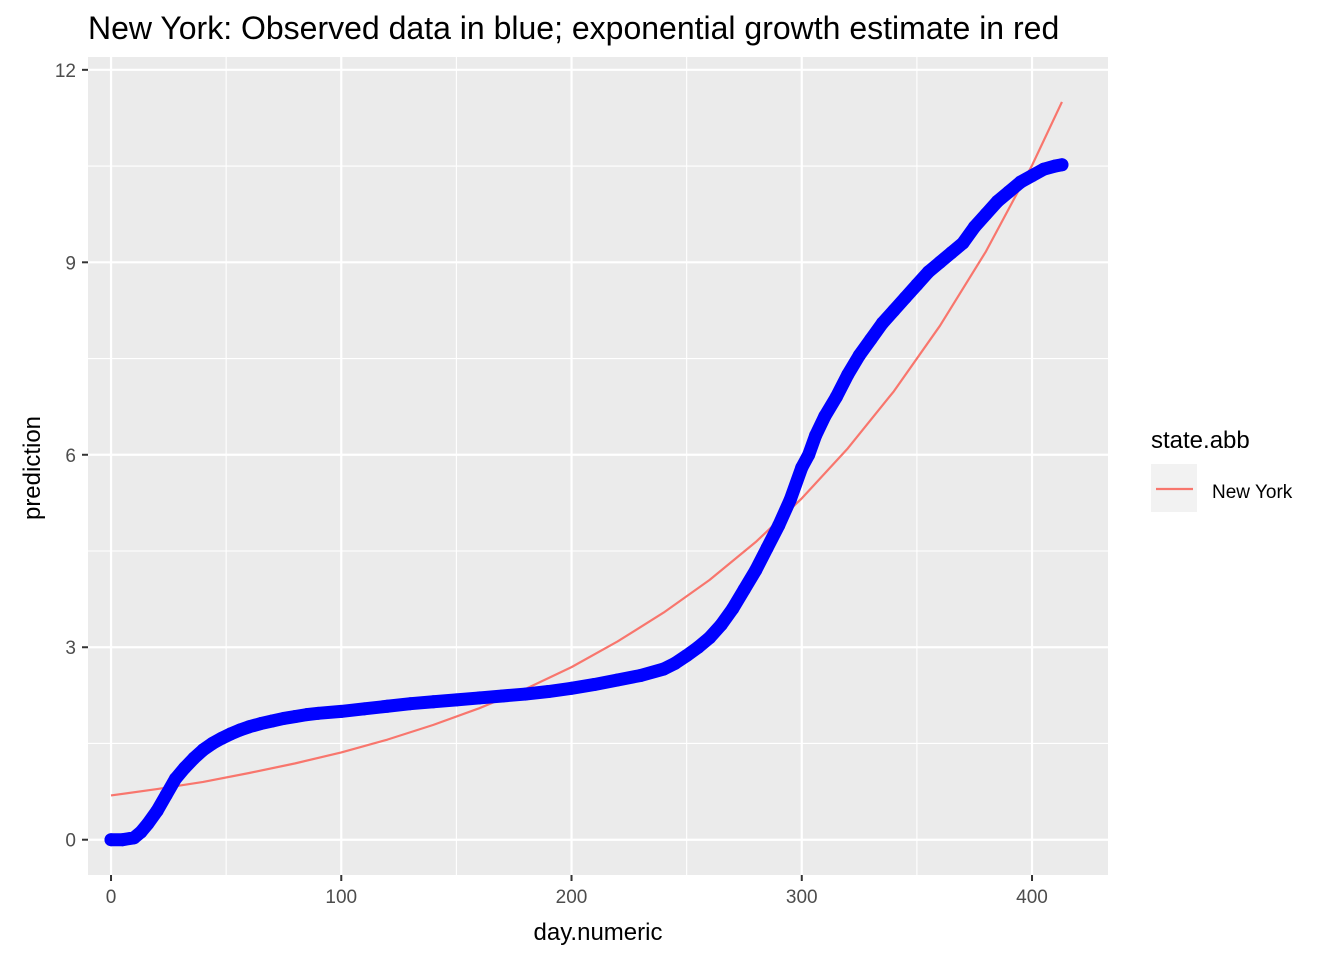 This screenshot has width=1344, height=960. I want to click on legend: state.abb New York, so click(1222, 469).